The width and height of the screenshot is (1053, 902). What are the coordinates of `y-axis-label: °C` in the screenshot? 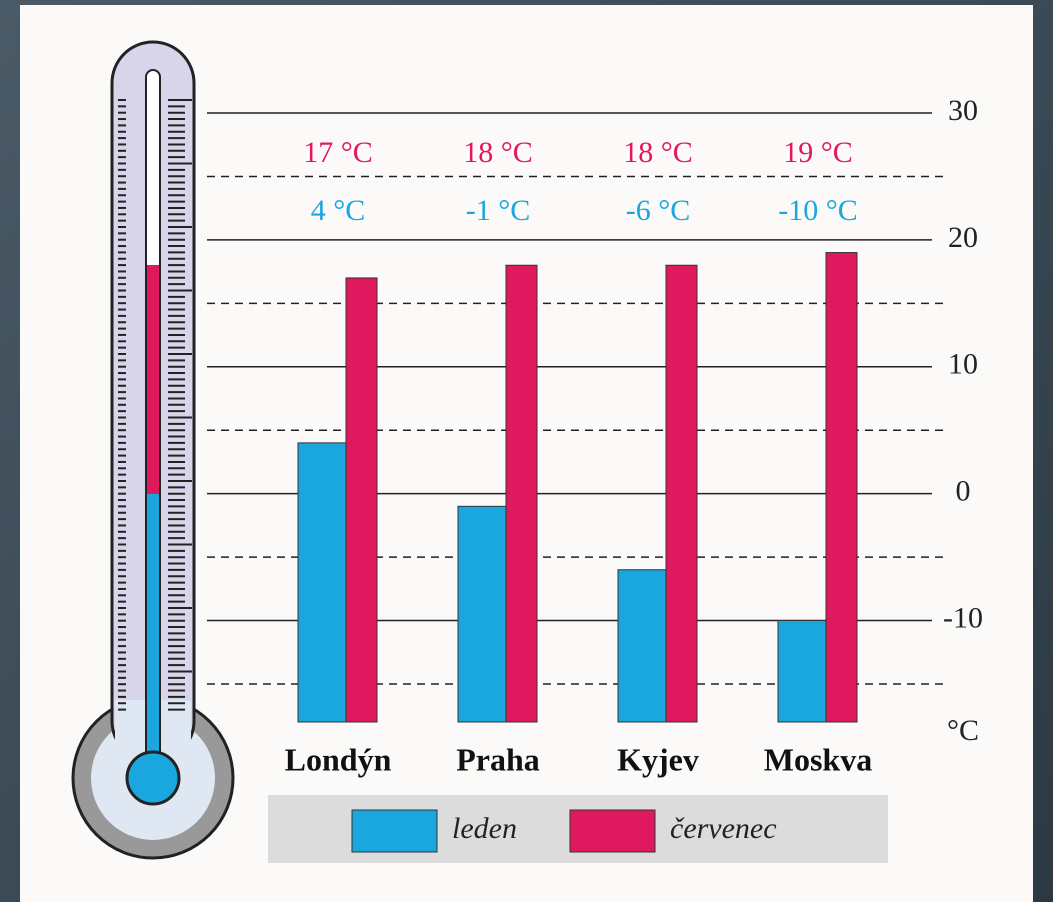 It's located at (963, 730).